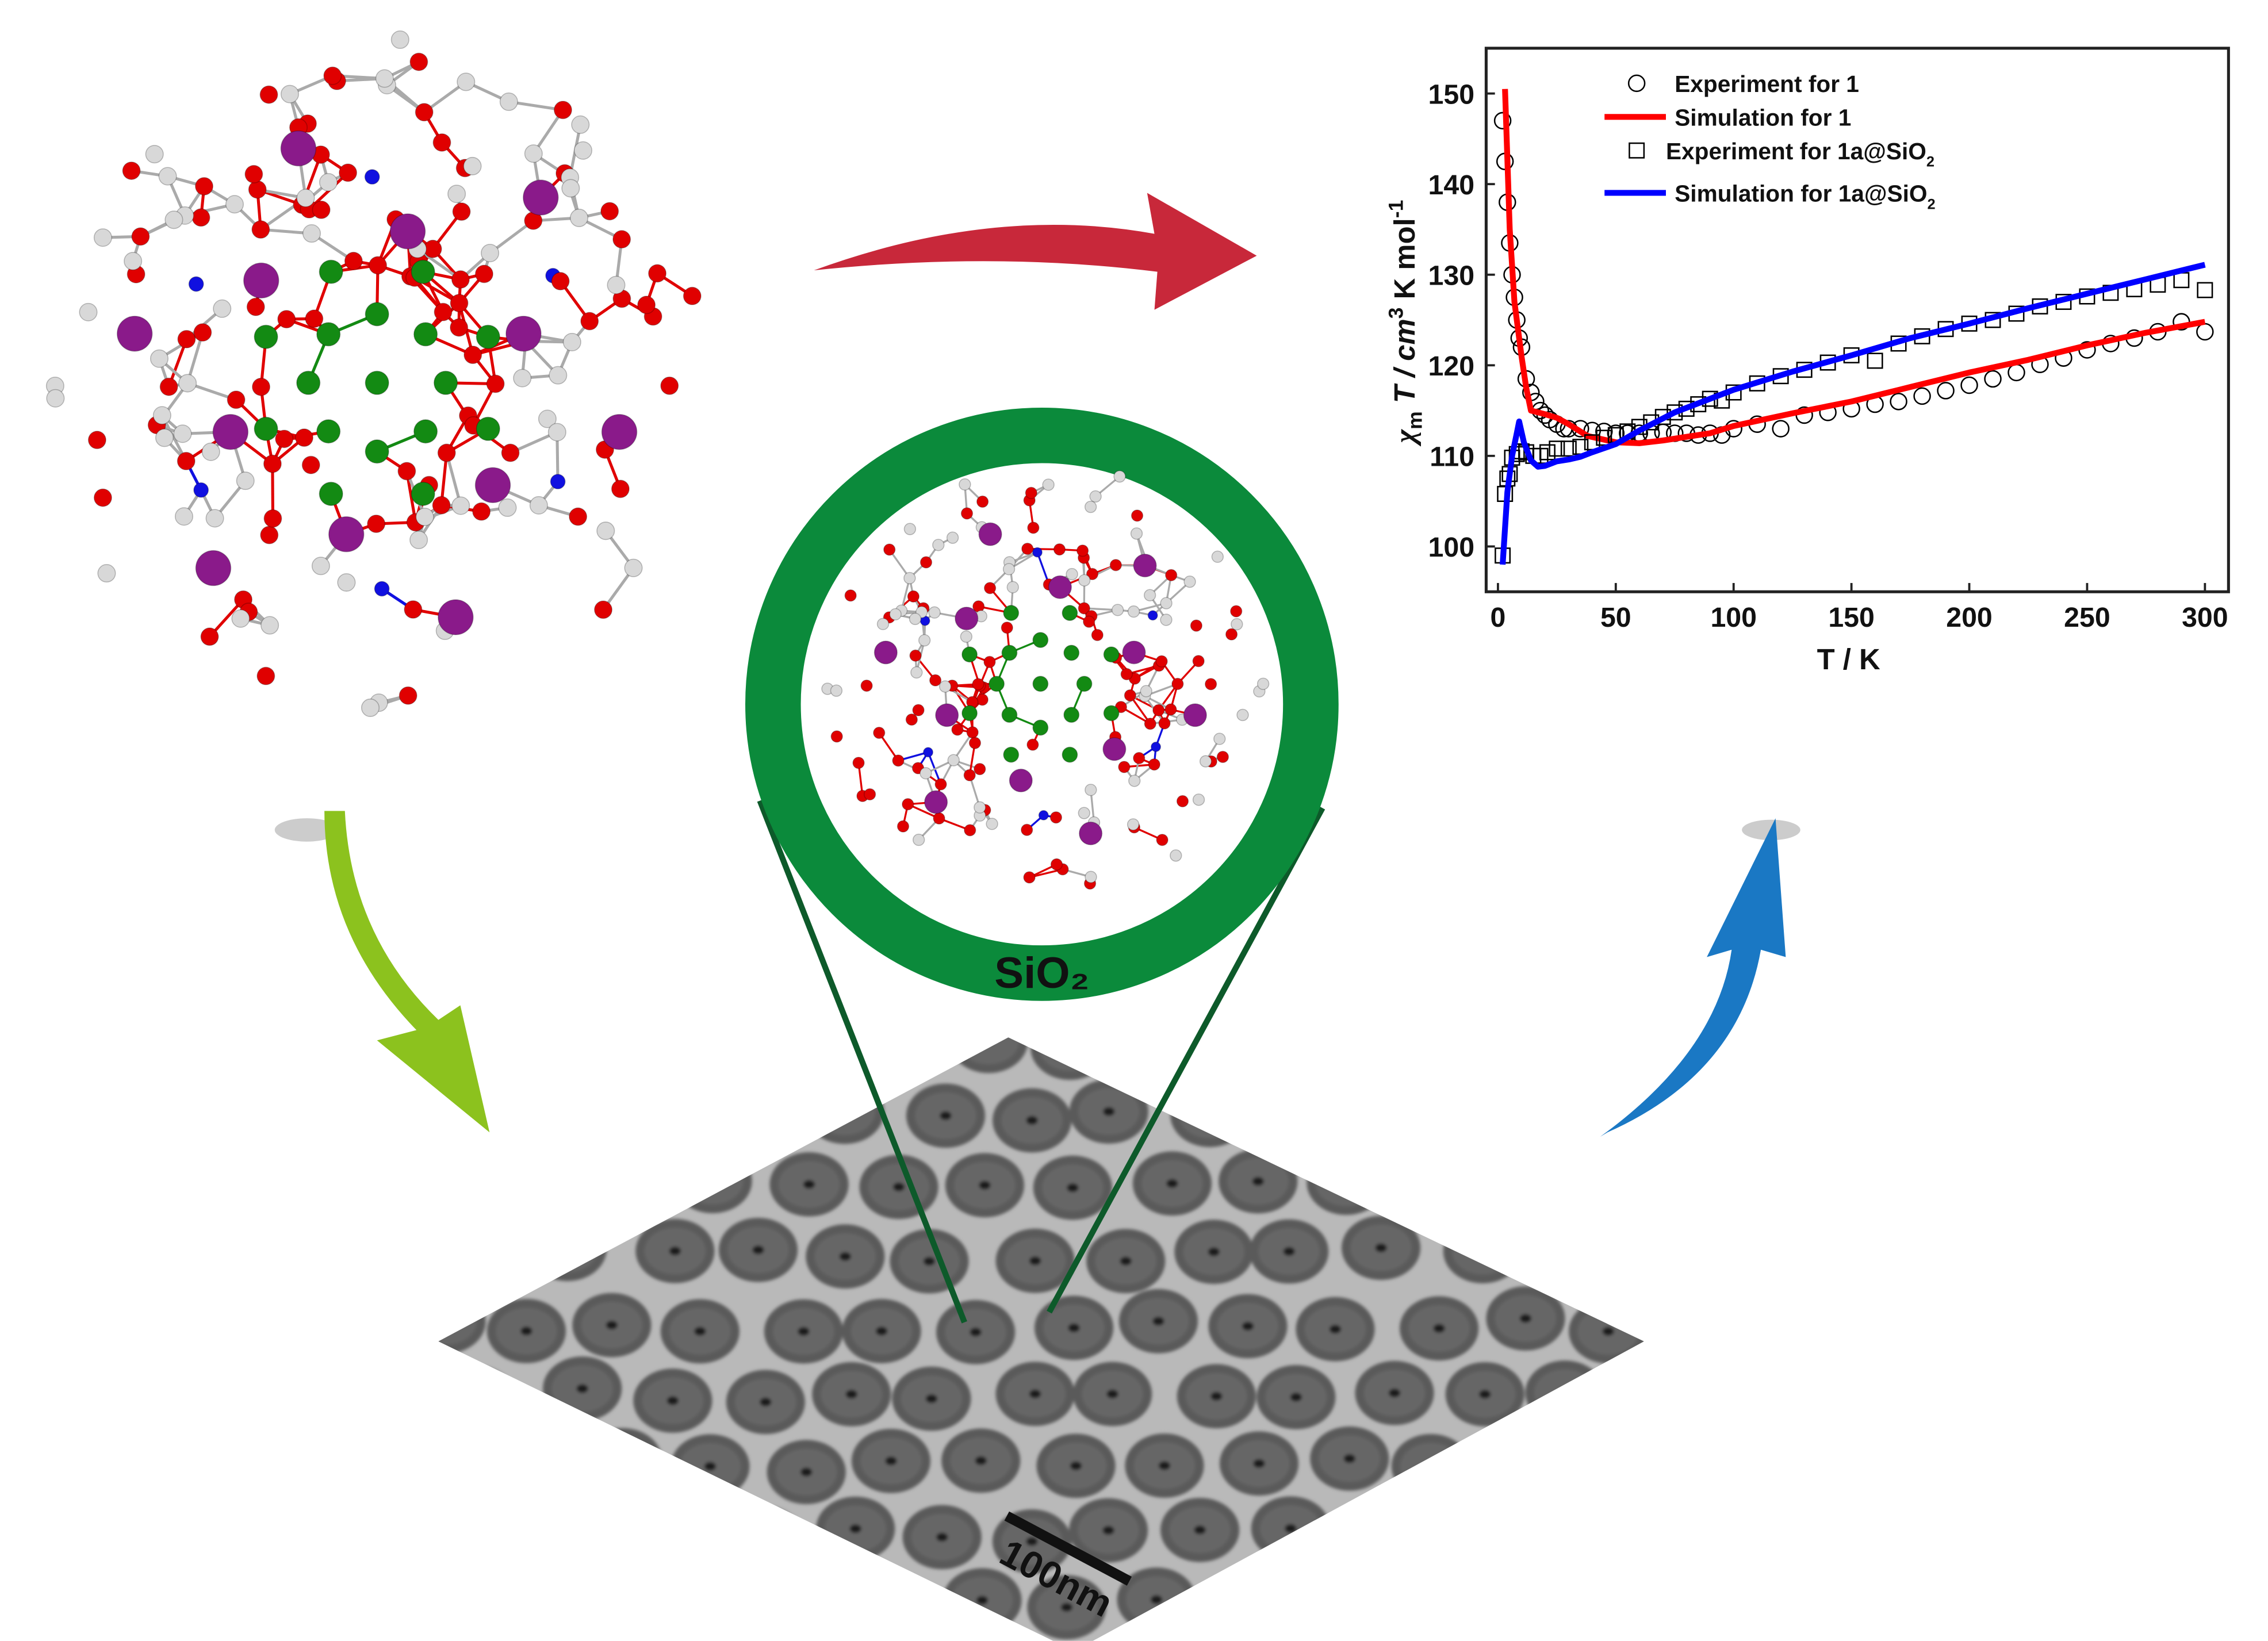 The height and width of the screenshot is (1641, 2268). What do you see at coordinates (1042, 704) in the screenshot?
I see `silica-shell-ring` at bounding box center [1042, 704].